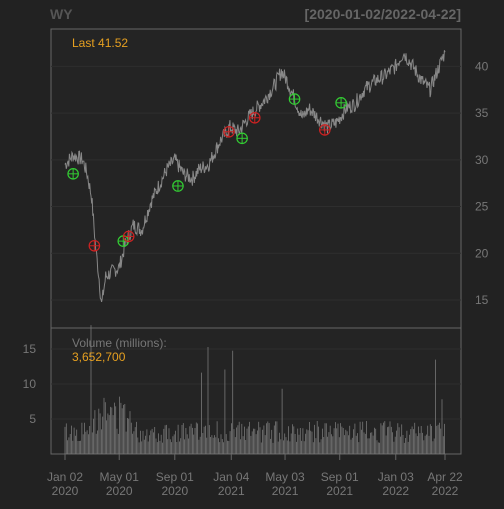 This screenshot has height=509, width=504. I want to click on price-tick-label: 15, so click(482, 300).